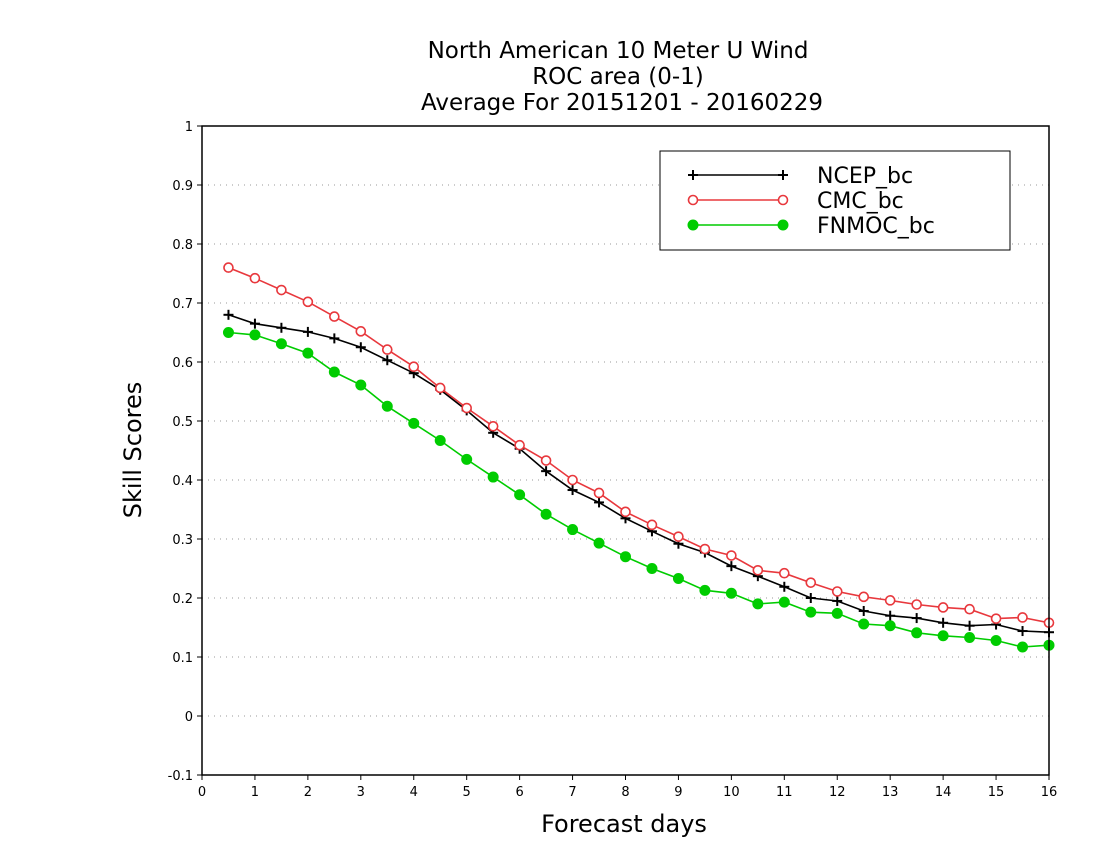 The image size is (1100, 850). What do you see at coordinates (467, 792) in the screenshot?
I see `x-tick-label: 5` at bounding box center [467, 792].